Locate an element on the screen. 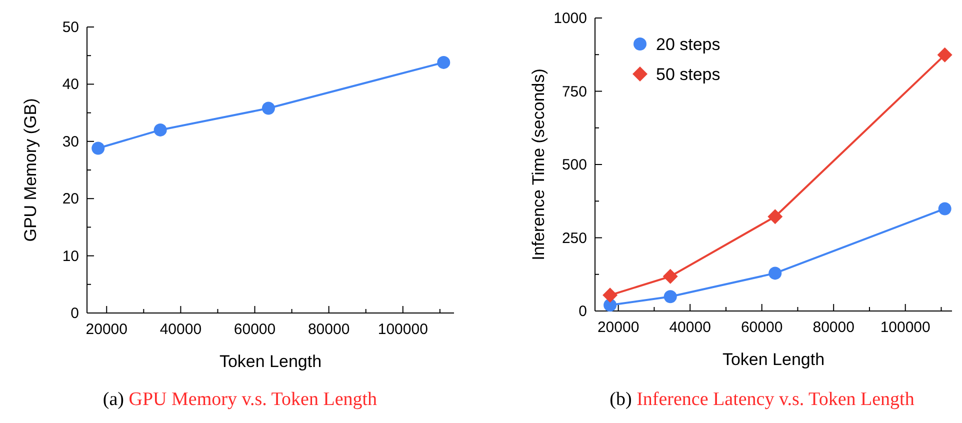 This screenshot has width=962, height=423. legend-label: 50 steps is located at coordinates (688, 74).